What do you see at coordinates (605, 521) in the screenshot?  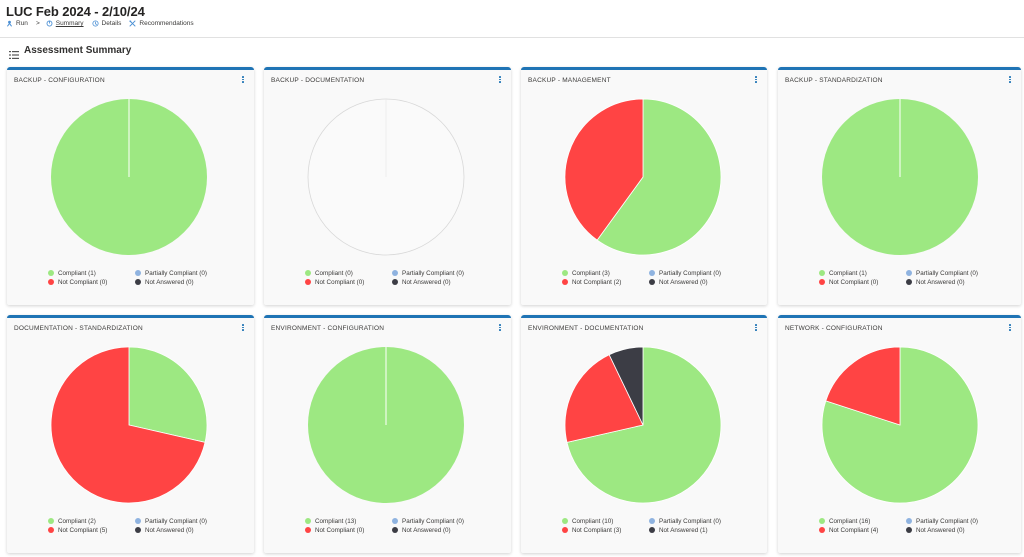 I see `legend-item-compliant: Compliant (10)` at bounding box center [605, 521].